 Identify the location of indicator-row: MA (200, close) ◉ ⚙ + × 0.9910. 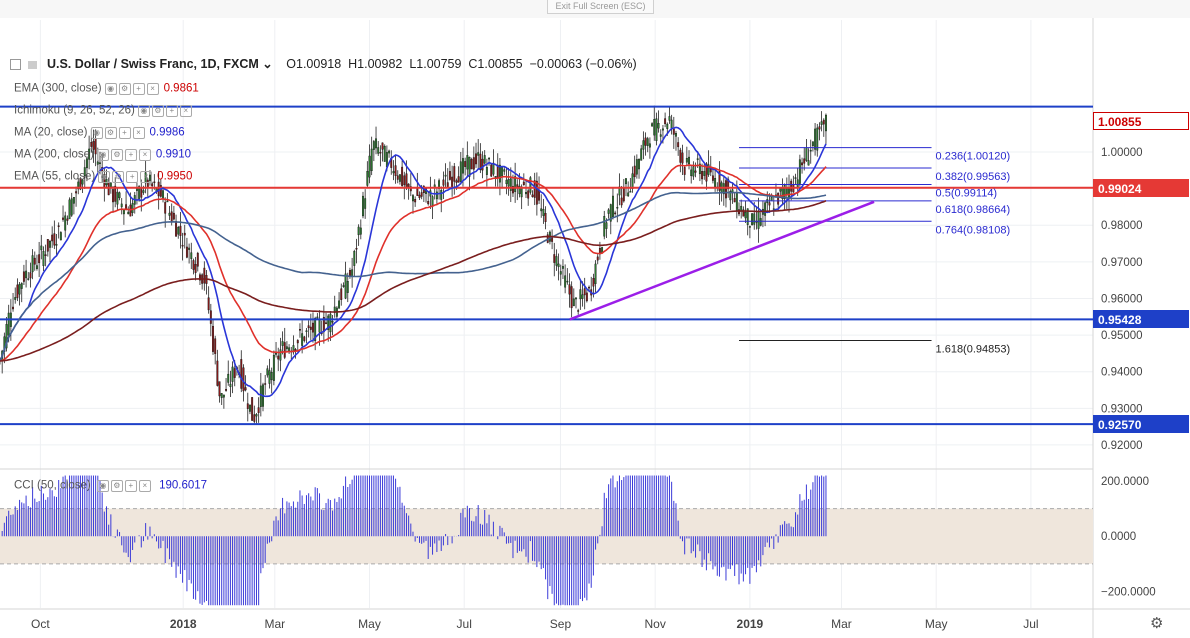
(102, 154).